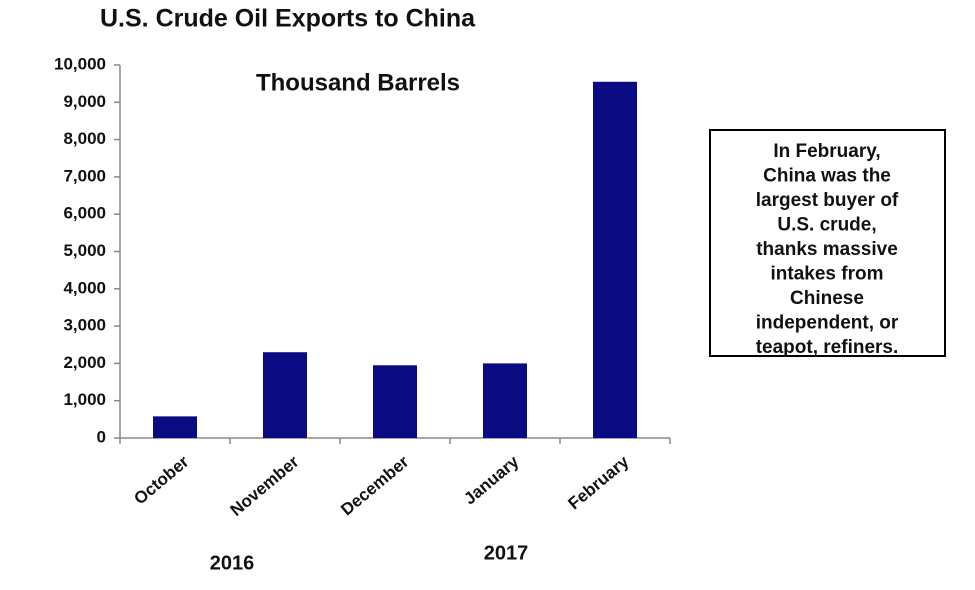 The image size is (975, 590). What do you see at coordinates (827, 347) in the screenshot?
I see `annotation-line: teapot, refiners.` at bounding box center [827, 347].